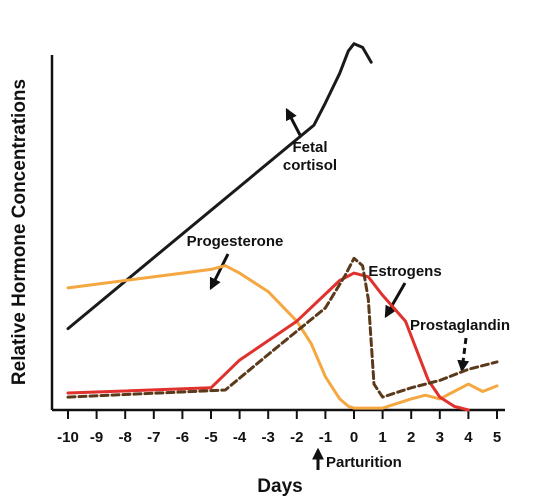 This screenshot has height=504, width=533. Describe the element at coordinates (364, 462) in the screenshot. I see `annotation: Parturition` at that location.